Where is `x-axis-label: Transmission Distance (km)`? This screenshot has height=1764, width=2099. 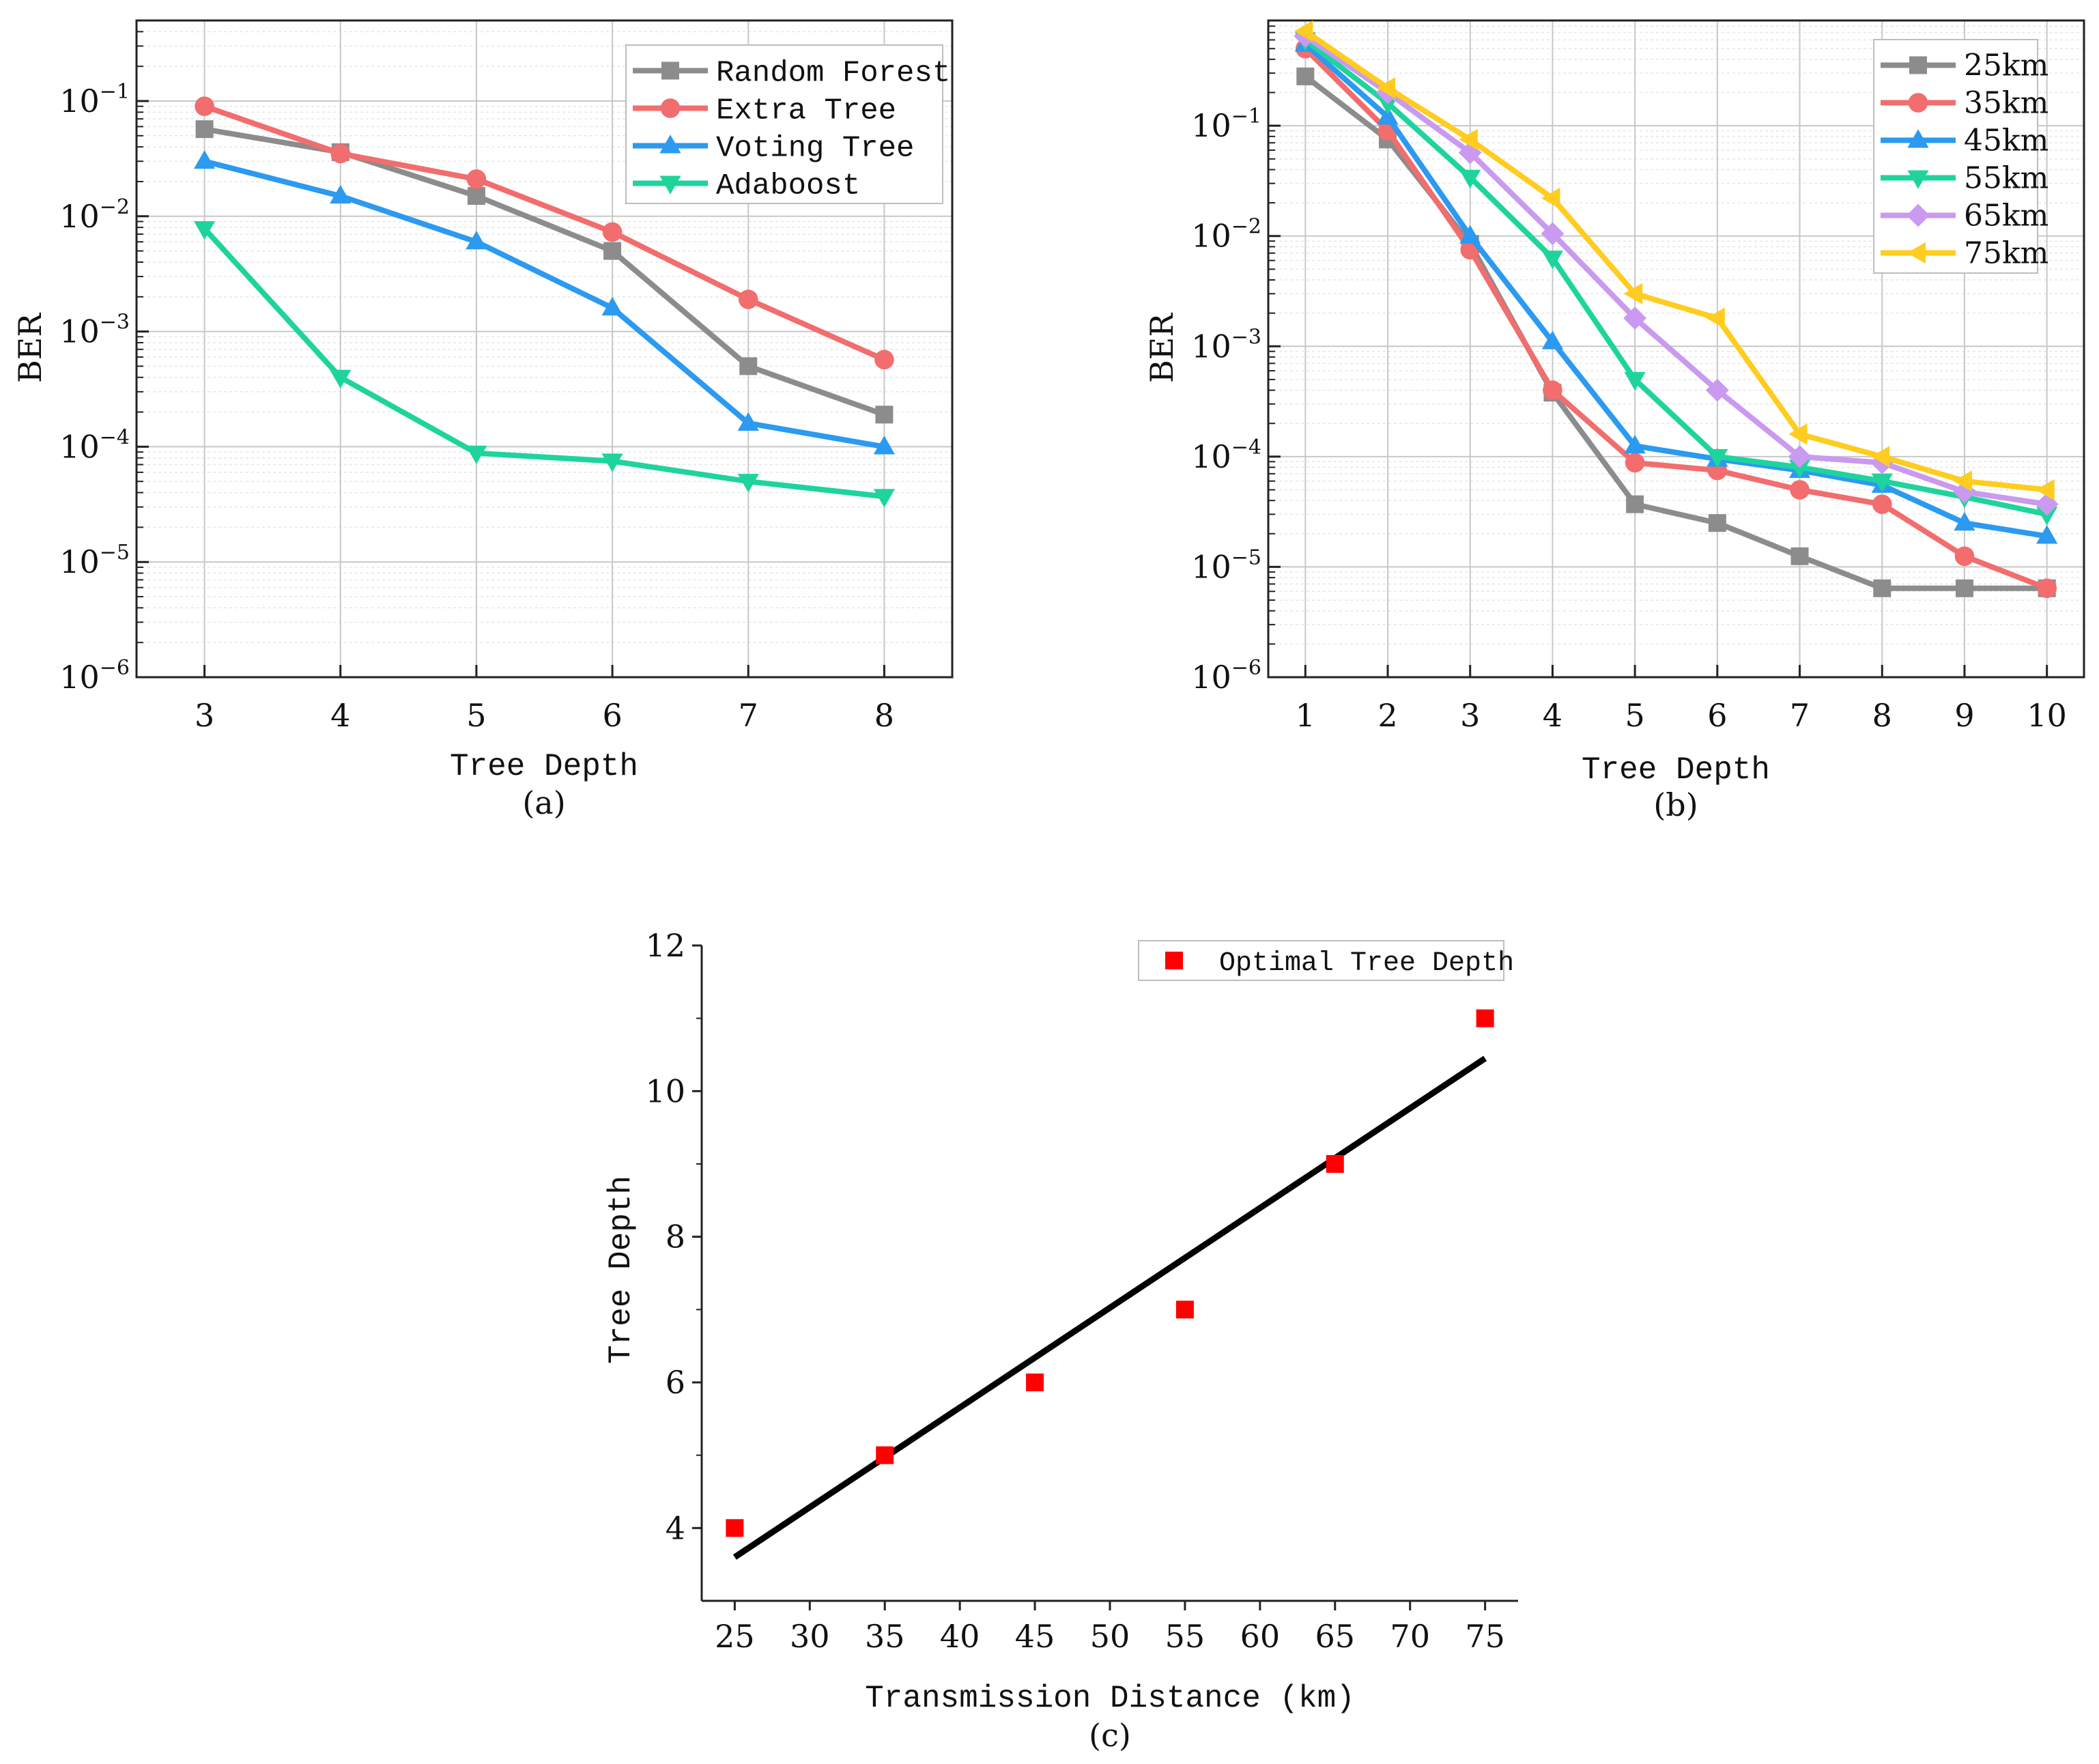 x-axis-label: Transmission Distance (km) is located at coordinates (1110, 1699).